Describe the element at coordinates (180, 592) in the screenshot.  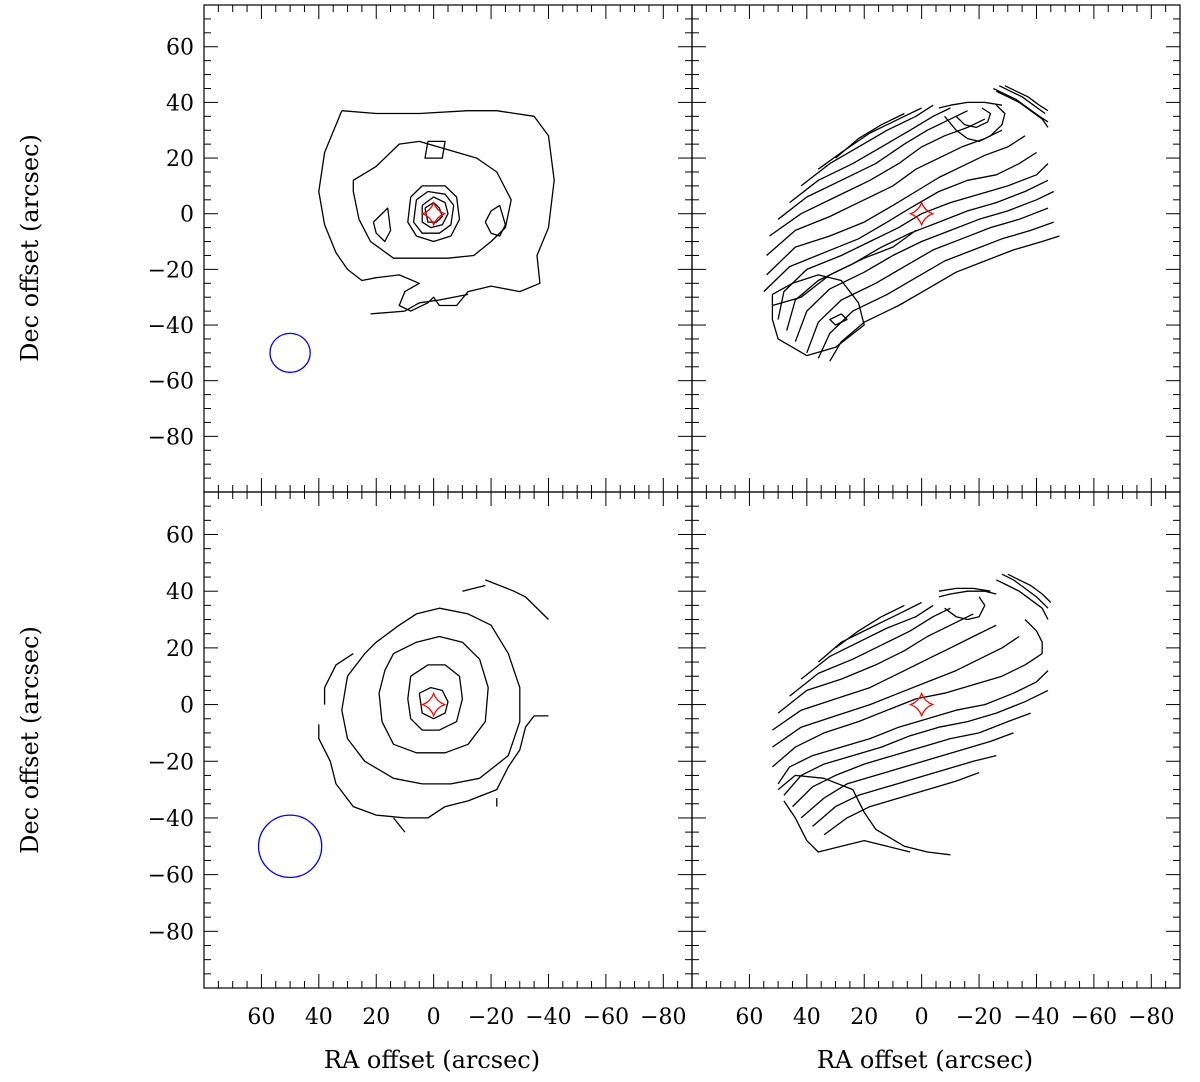
I see `y-tick-label: 40` at that location.